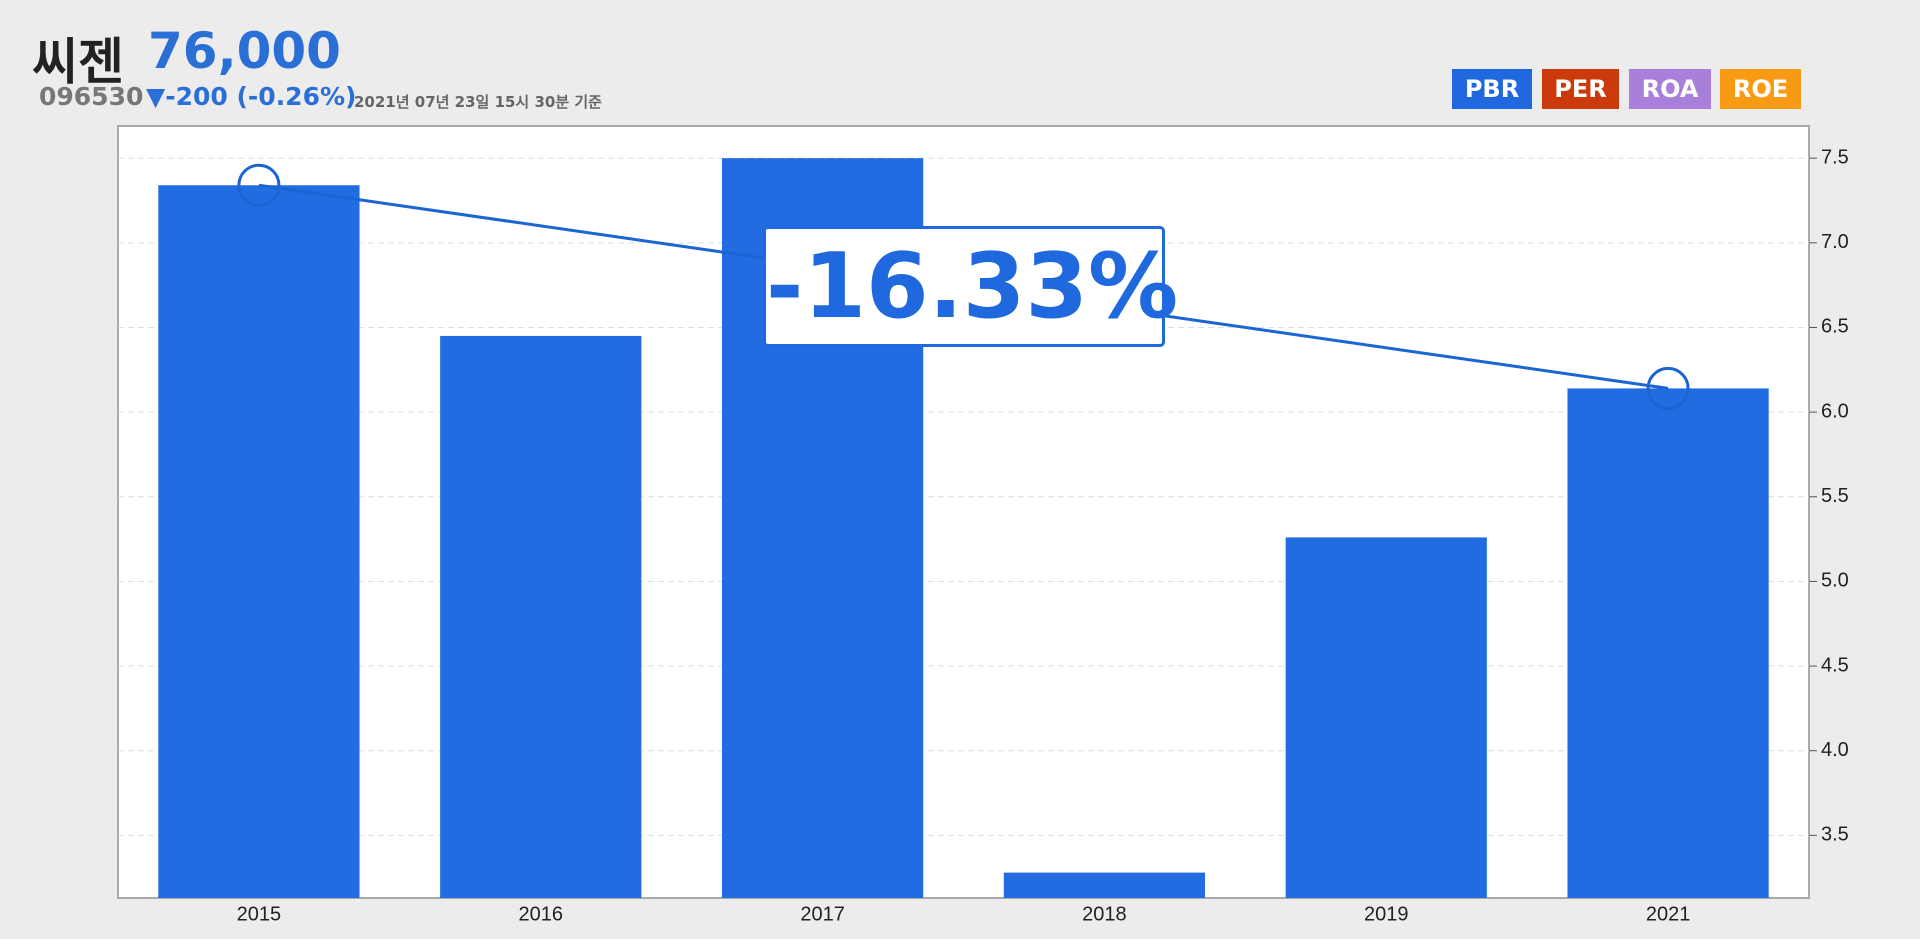 The image size is (1920, 939). What do you see at coordinates (244, 51) in the screenshot?
I see `price: 76,000` at bounding box center [244, 51].